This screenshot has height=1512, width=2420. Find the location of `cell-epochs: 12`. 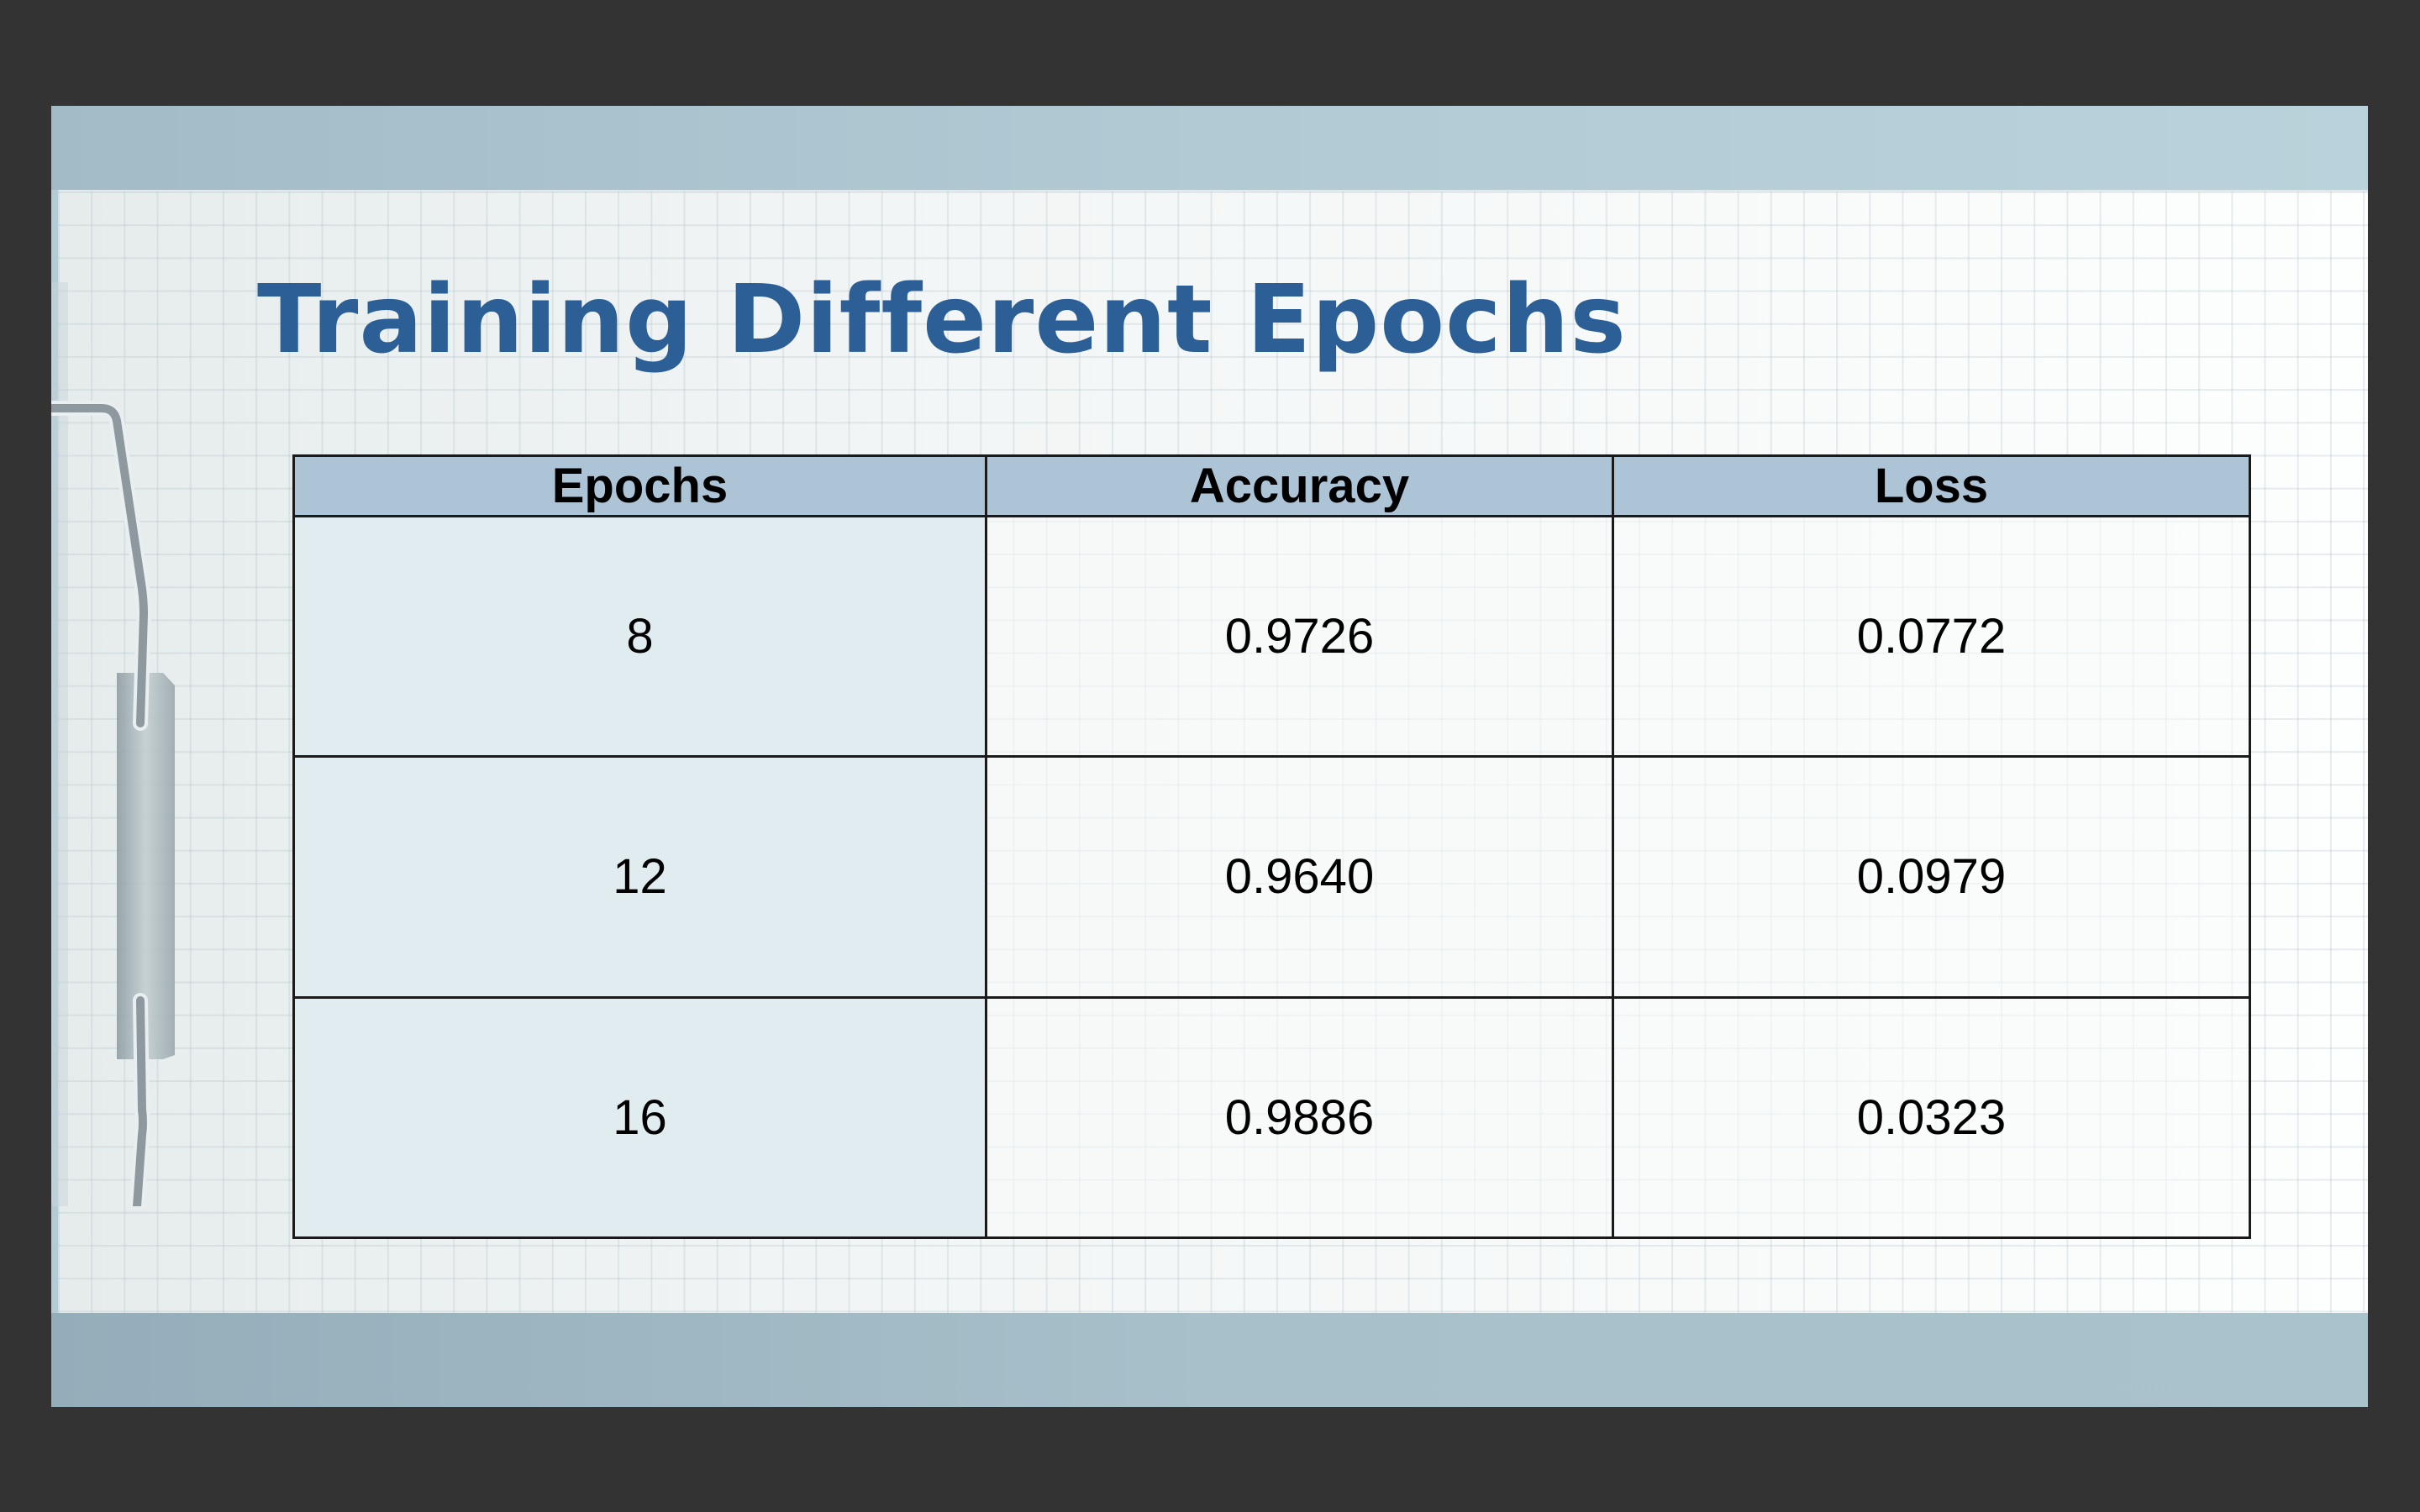

cell-epochs: 12 is located at coordinates (639, 877).